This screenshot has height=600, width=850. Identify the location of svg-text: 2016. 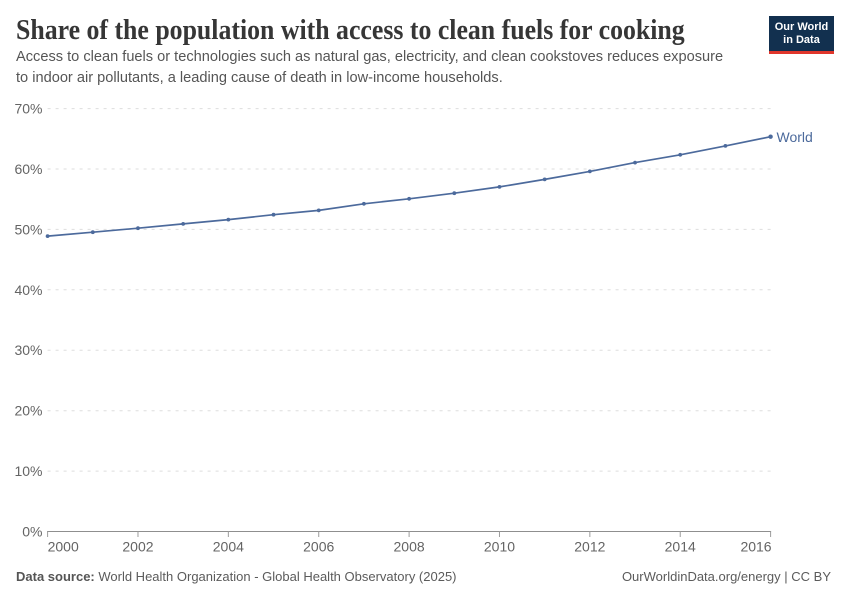
(755, 547).